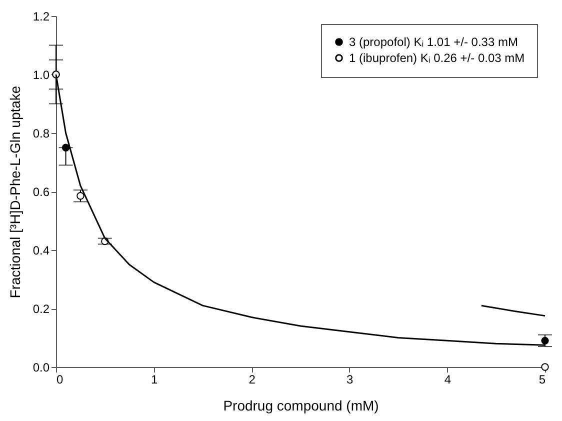 The width and height of the screenshot is (562, 421). What do you see at coordinates (41, 192) in the screenshot?
I see `y-tick-label: 0.6` at bounding box center [41, 192].